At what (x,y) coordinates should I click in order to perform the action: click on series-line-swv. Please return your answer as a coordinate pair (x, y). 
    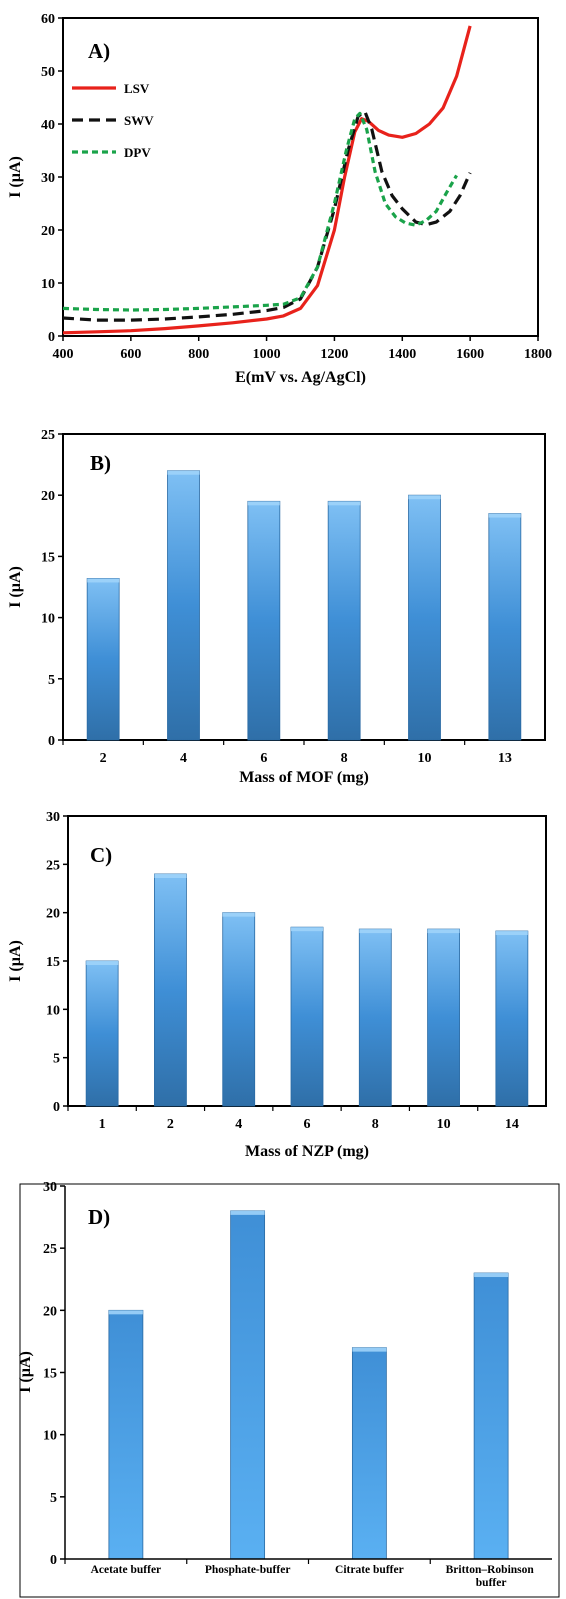
    Looking at the image, I should click on (267, 216).